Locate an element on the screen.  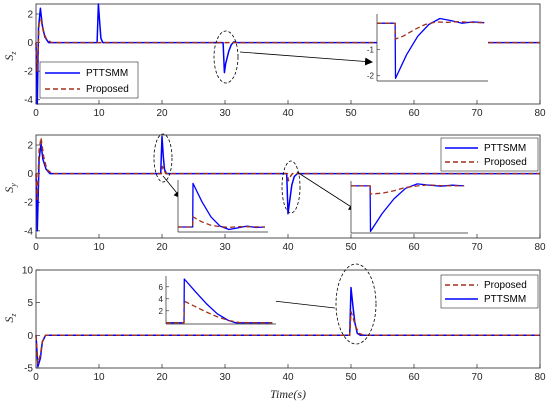
y-tick-label: 10 is located at coordinates (28, 271).